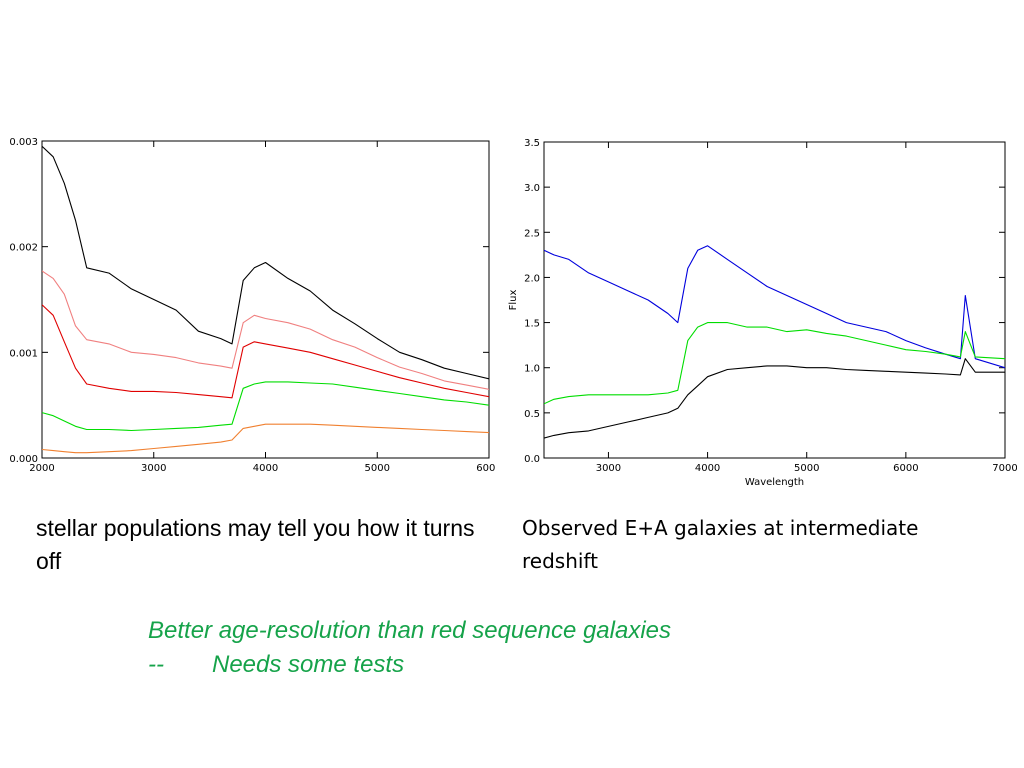 This screenshot has width=1024, height=768. I want to click on y-tick-label: 2.0, so click(532, 278).